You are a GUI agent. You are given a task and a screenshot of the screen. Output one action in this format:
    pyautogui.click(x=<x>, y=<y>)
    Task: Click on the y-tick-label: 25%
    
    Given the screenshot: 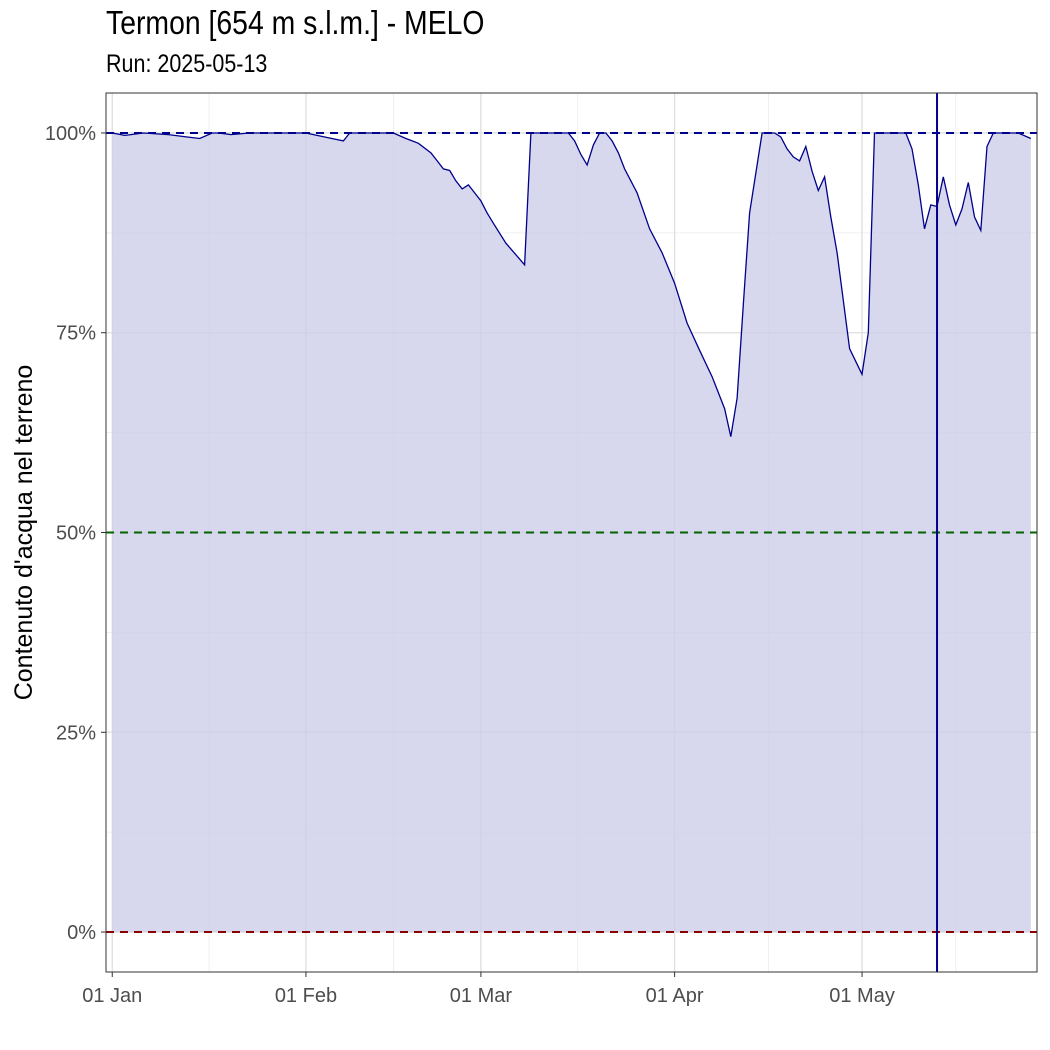 What is the action you would take?
    pyautogui.click(x=76, y=733)
    